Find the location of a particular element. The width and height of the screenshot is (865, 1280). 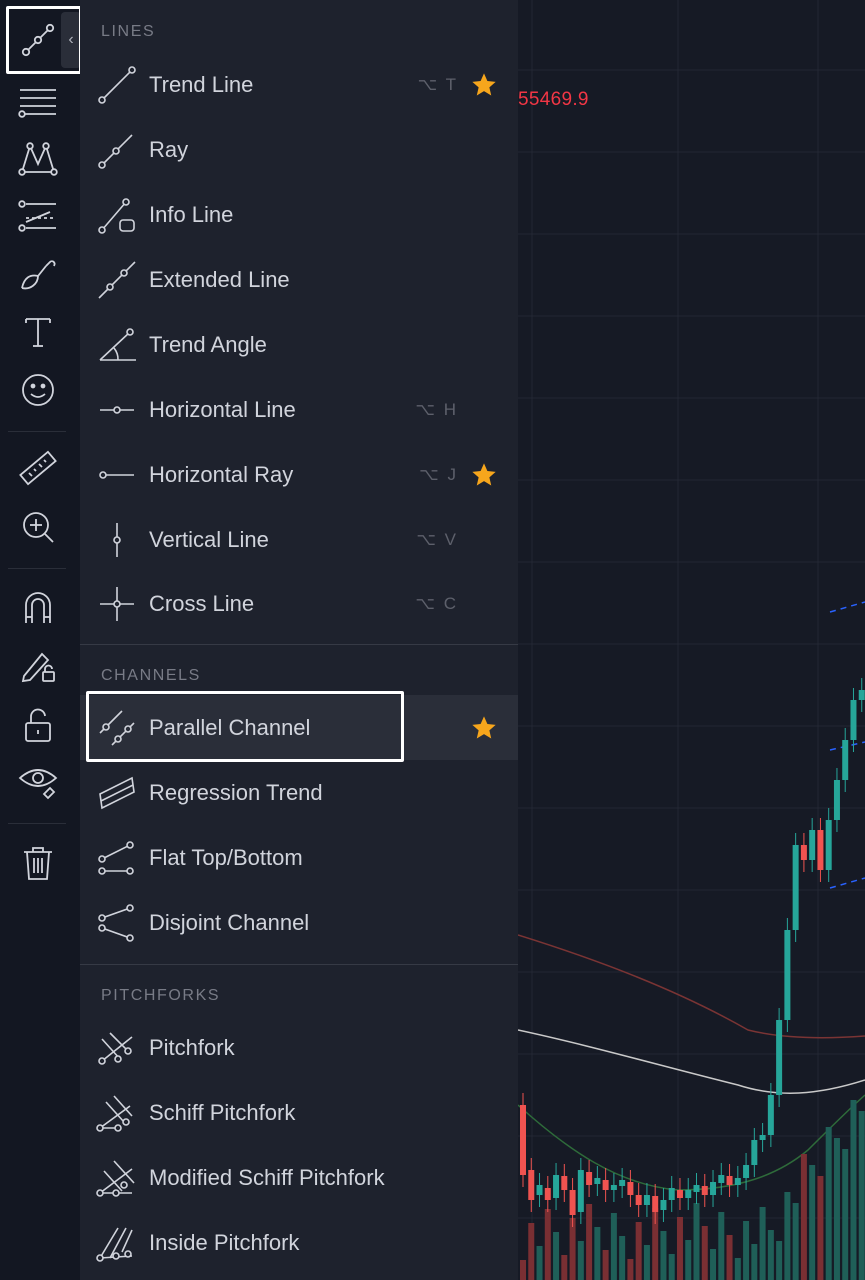

menu-item-label: Trend Angle is located at coordinates (208, 344).